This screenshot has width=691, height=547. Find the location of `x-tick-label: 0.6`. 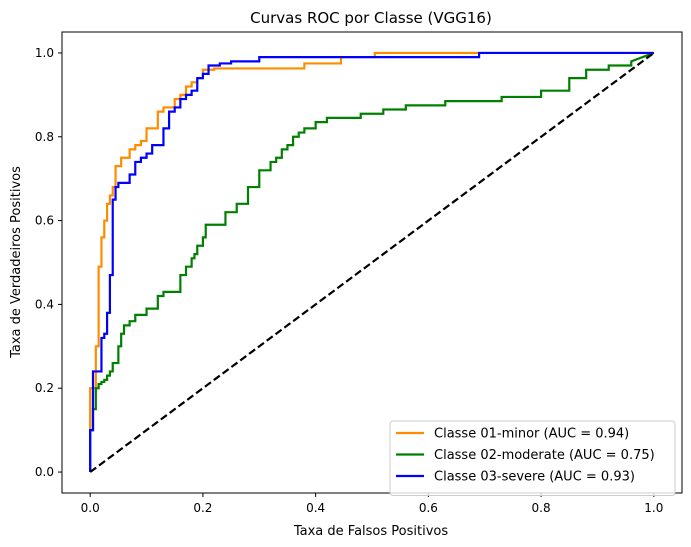

x-tick-label: 0.6 is located at coordinates (428, 508).